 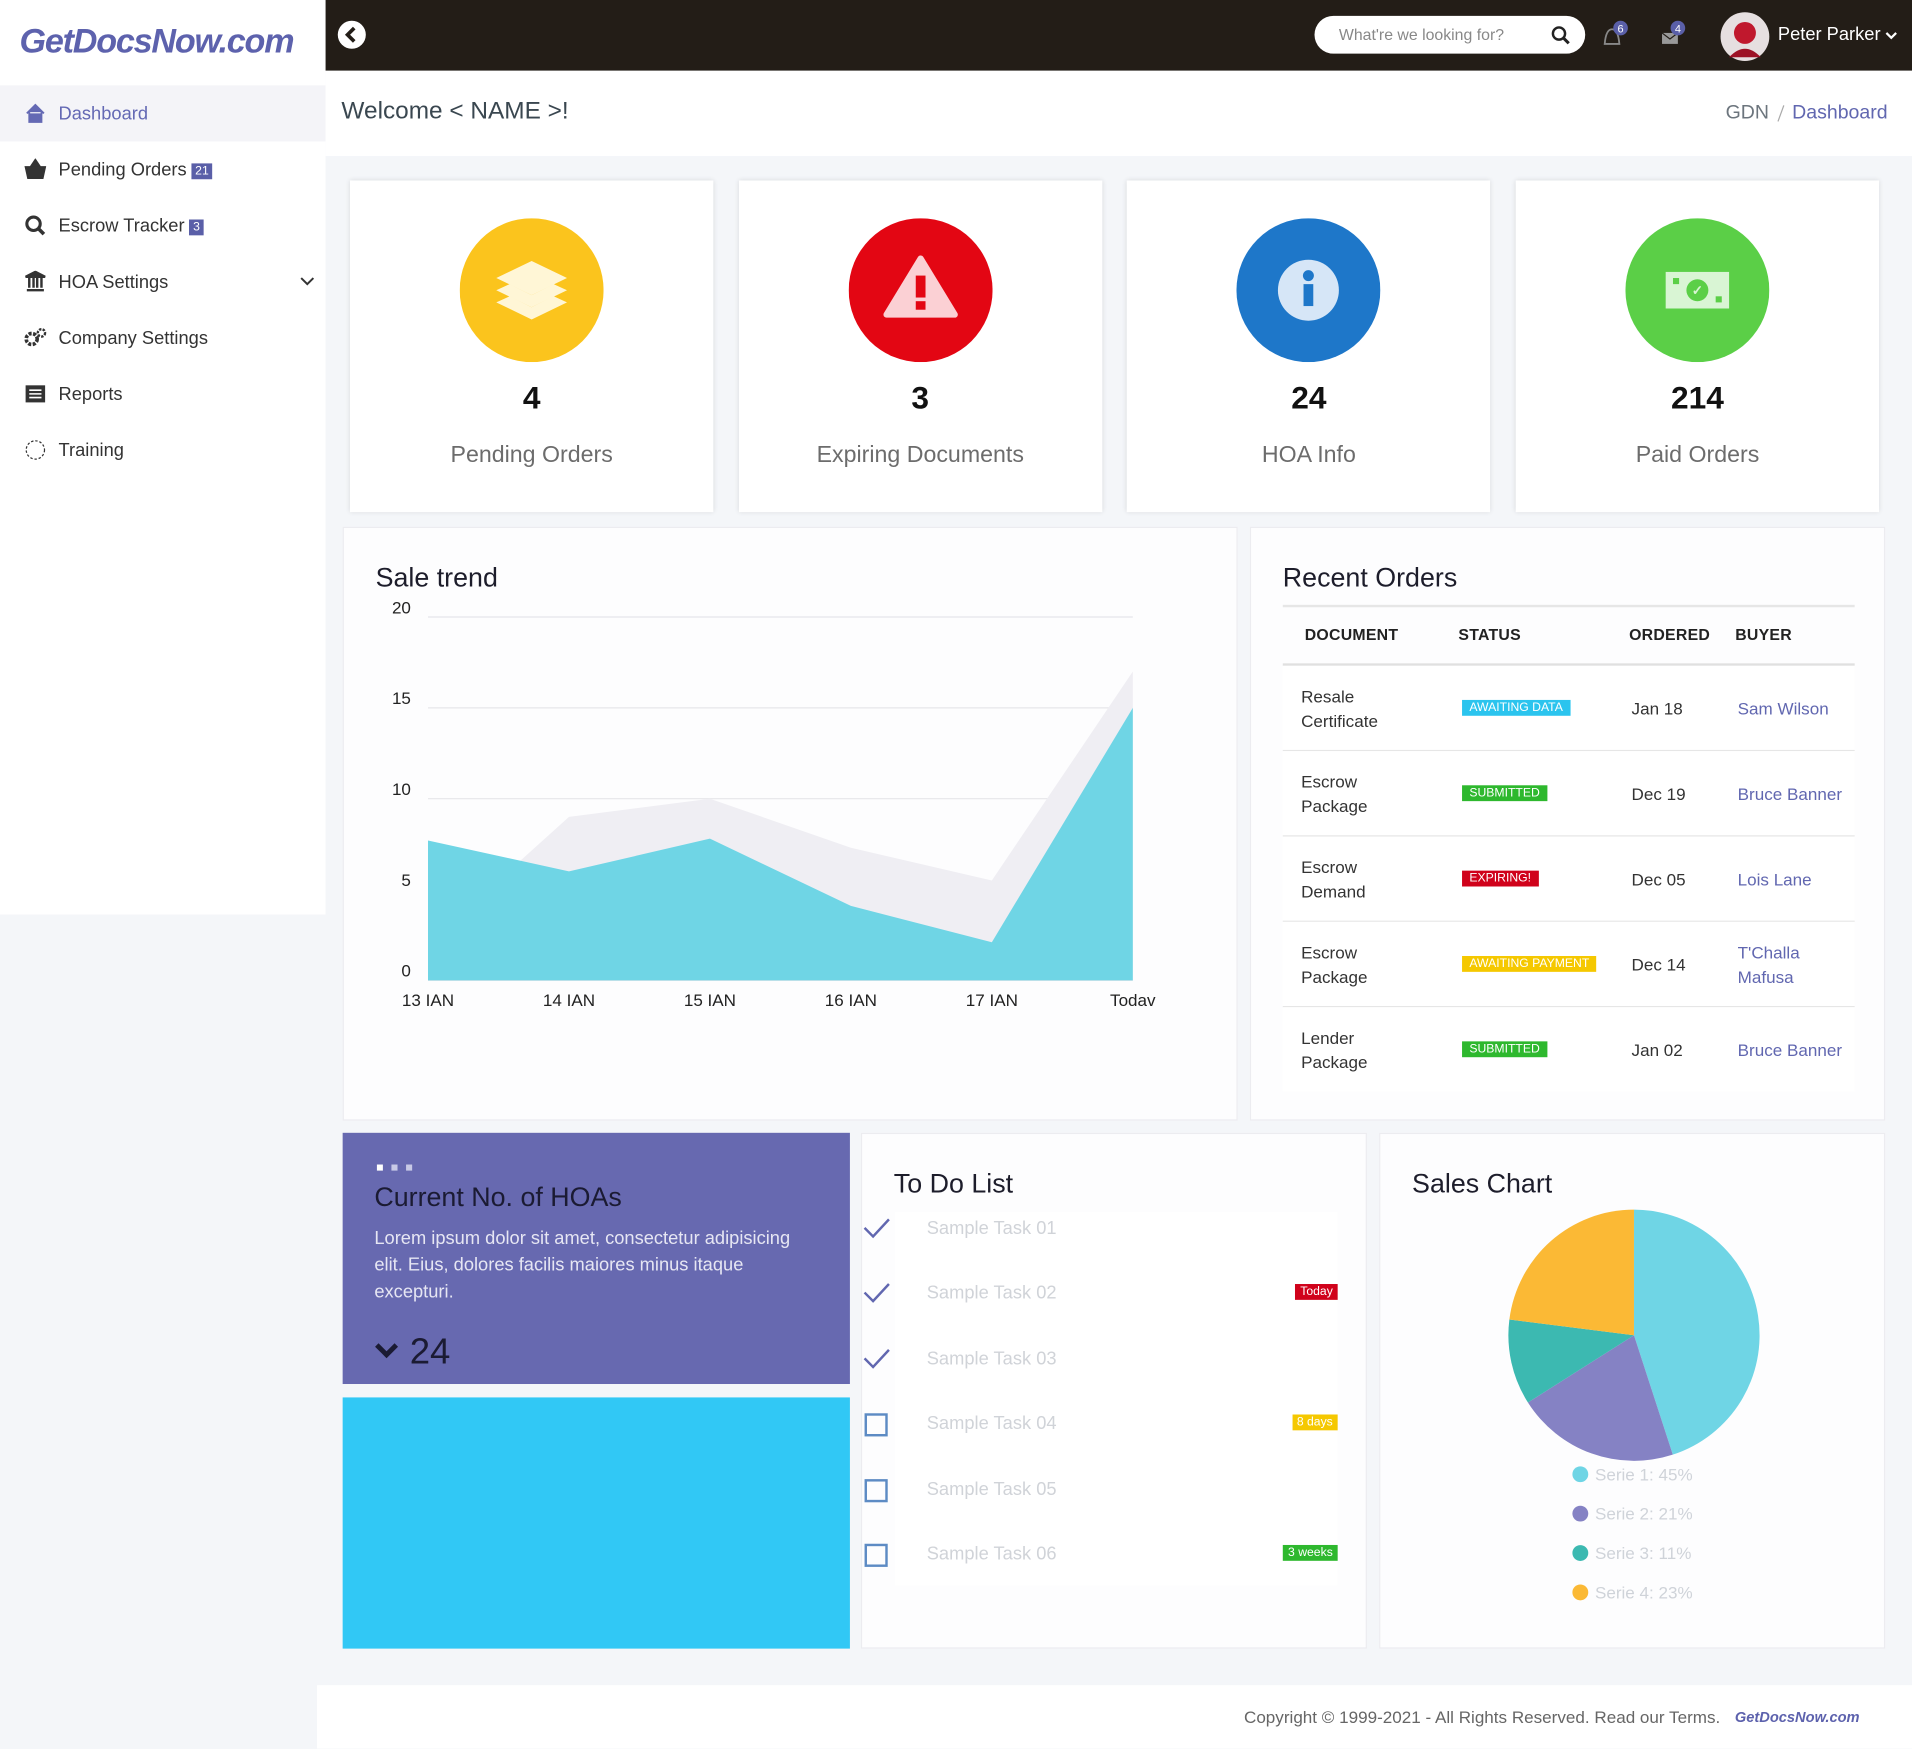 I want to click on info-block, so click(x=596, y=1523).